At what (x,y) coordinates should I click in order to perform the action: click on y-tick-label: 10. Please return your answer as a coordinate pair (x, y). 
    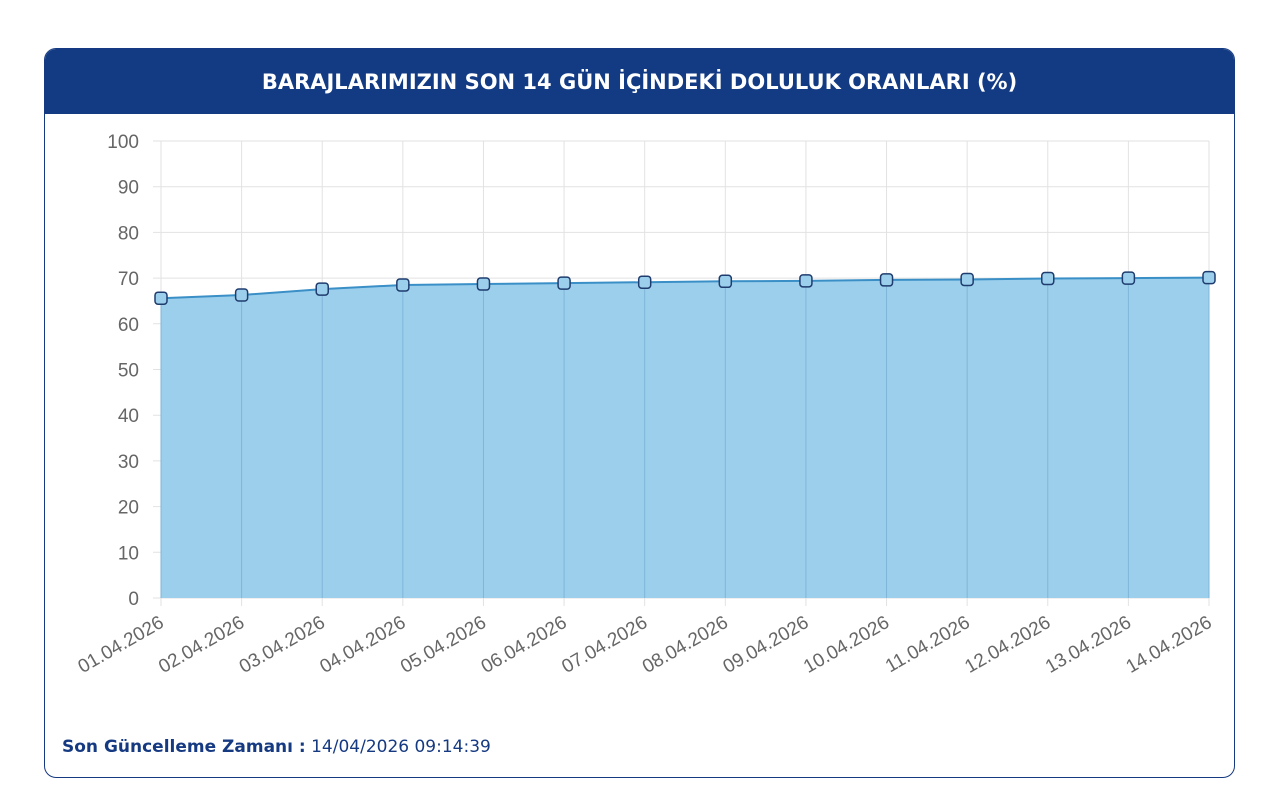
    Looking at the image, I should click on (128, 553).